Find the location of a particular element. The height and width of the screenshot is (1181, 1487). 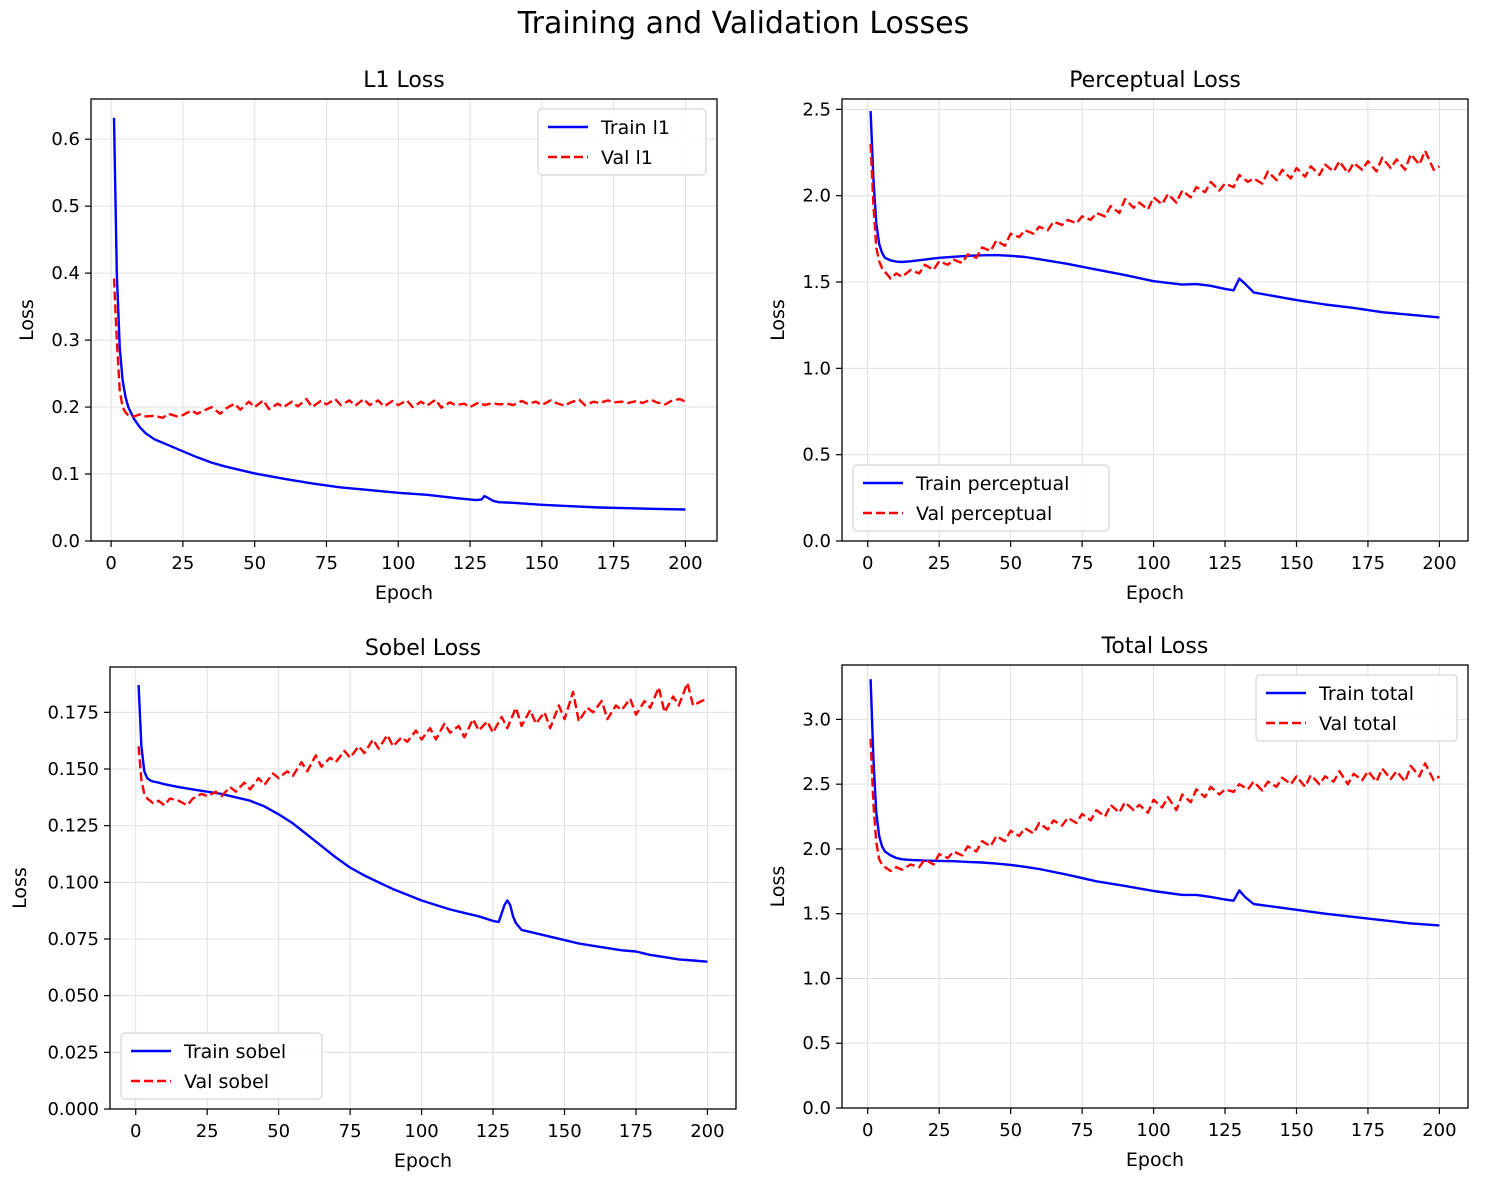

y-tick-label: 0.6 is located at coordinates (65, 139).